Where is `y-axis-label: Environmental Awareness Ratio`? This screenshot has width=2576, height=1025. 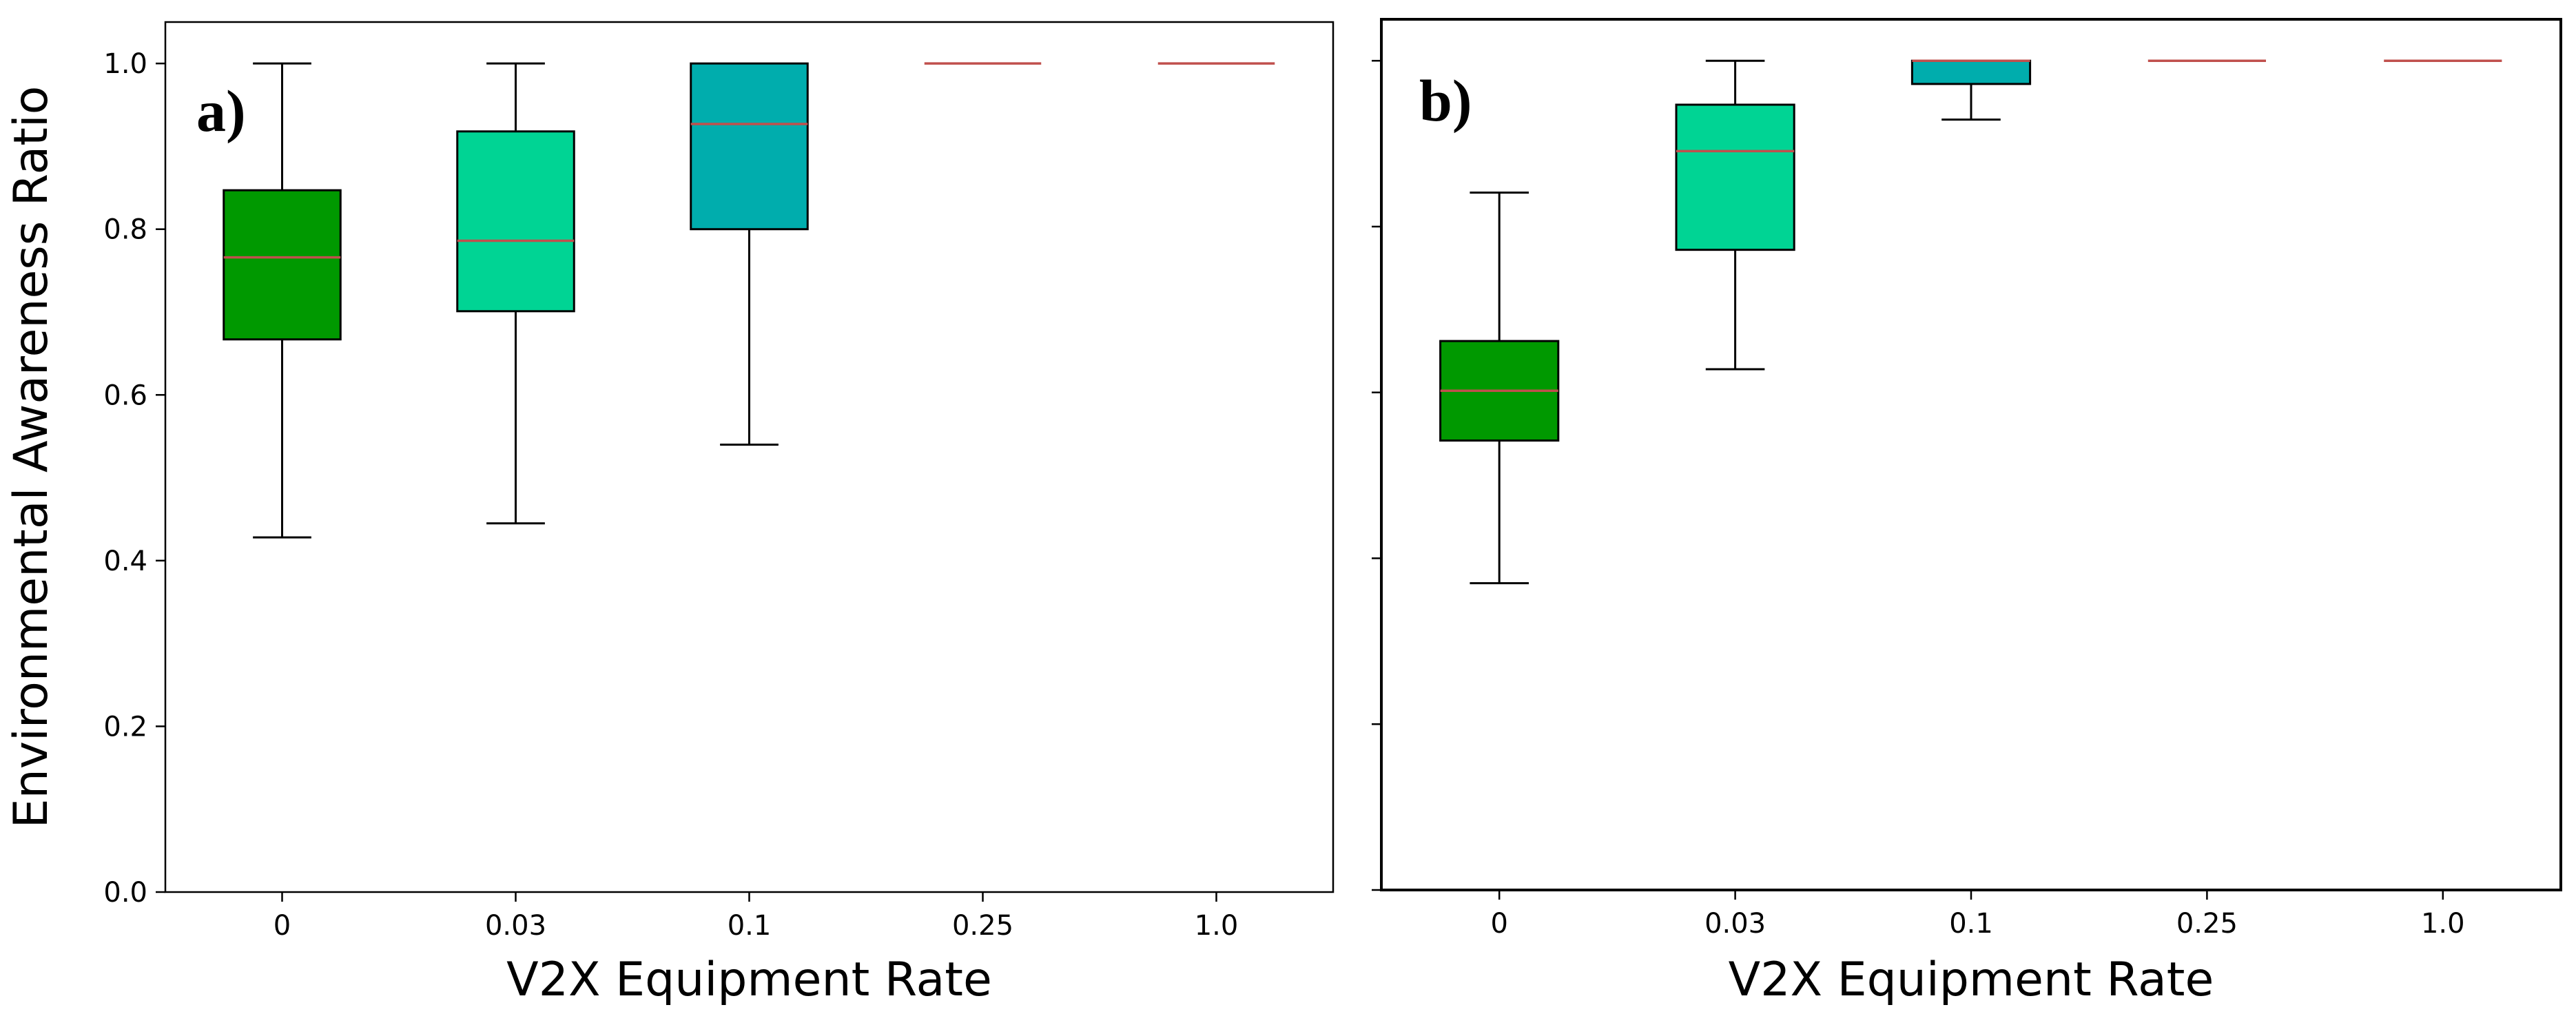 y-axis-label: Environmental Awareness Ratio is located at coordinates (32, 457).